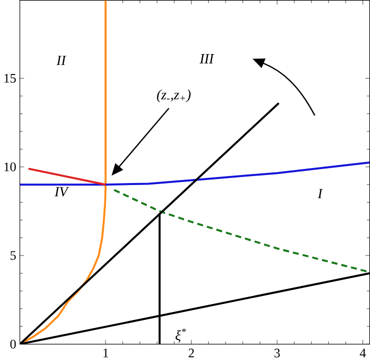 This screenshot has height=361, width=370. What do you see at coordinates (62, 192) in the screenshot?
I see `annotation: IV` at bounding box center [62, 192].